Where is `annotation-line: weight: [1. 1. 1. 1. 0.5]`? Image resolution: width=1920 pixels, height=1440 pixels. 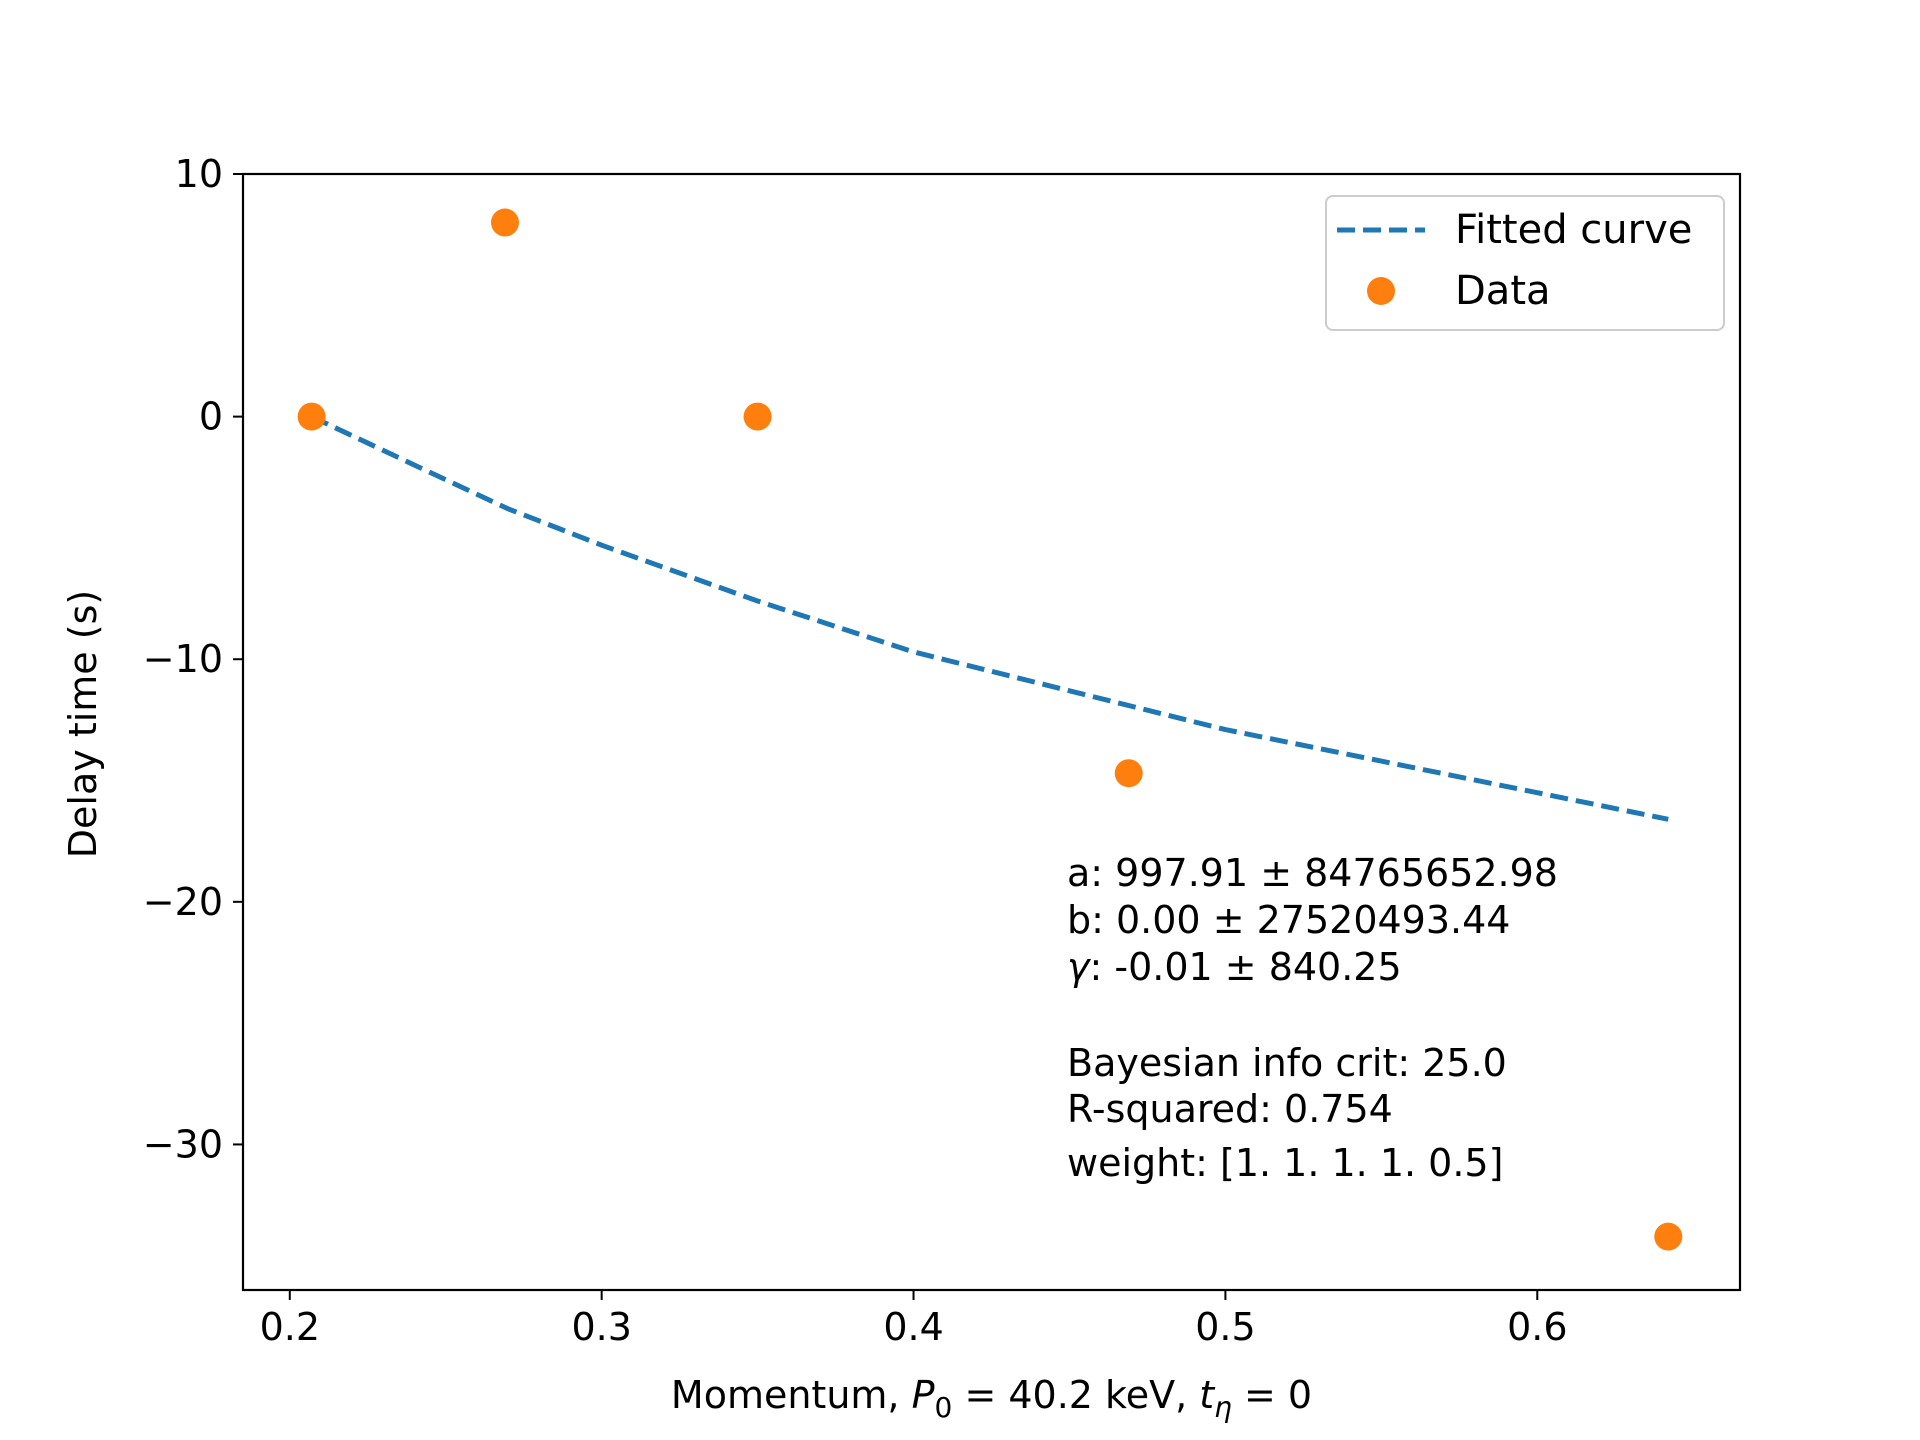 annotation-line: weight: [1. 1. 1. 1. 0.5] is located at coordinates (1285, 1163).